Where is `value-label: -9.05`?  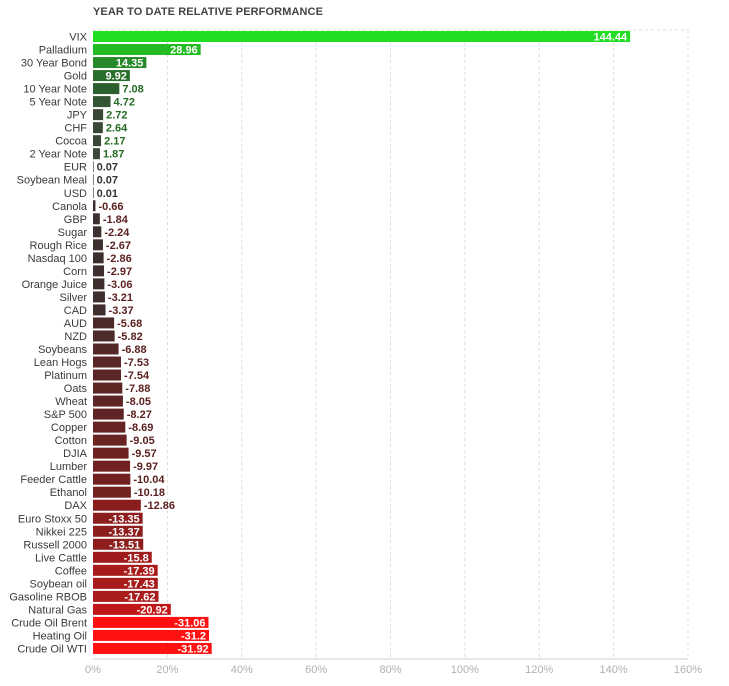
value-label: -9.05 is located at coordinates (142, 441).